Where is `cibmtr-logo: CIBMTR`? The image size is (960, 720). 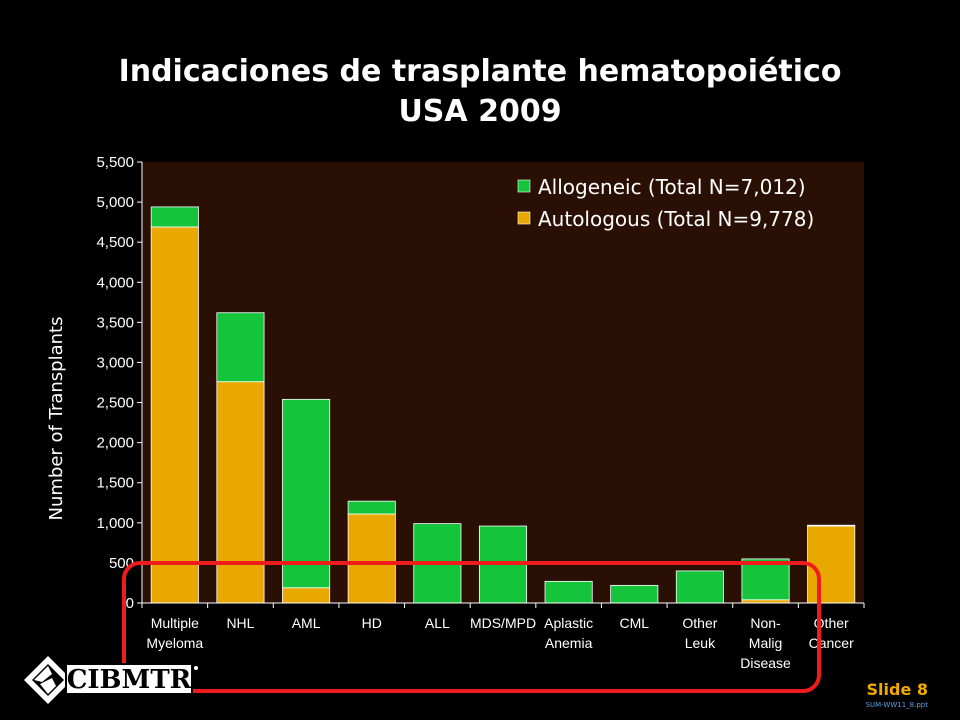 cibmtr-logo: CIBMTR is located at coordinates (111, 680).